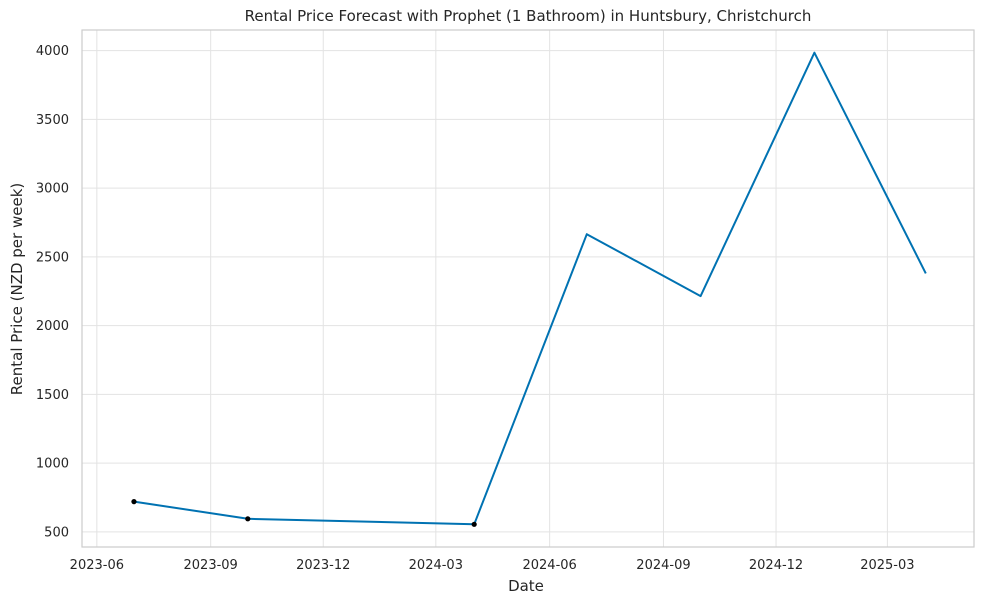 The width and height of the screenshot is (984, 604). Describe the element at coordinates (323, 565) in the screenshot. I see `x-tick-label: 2023-12` at that location.